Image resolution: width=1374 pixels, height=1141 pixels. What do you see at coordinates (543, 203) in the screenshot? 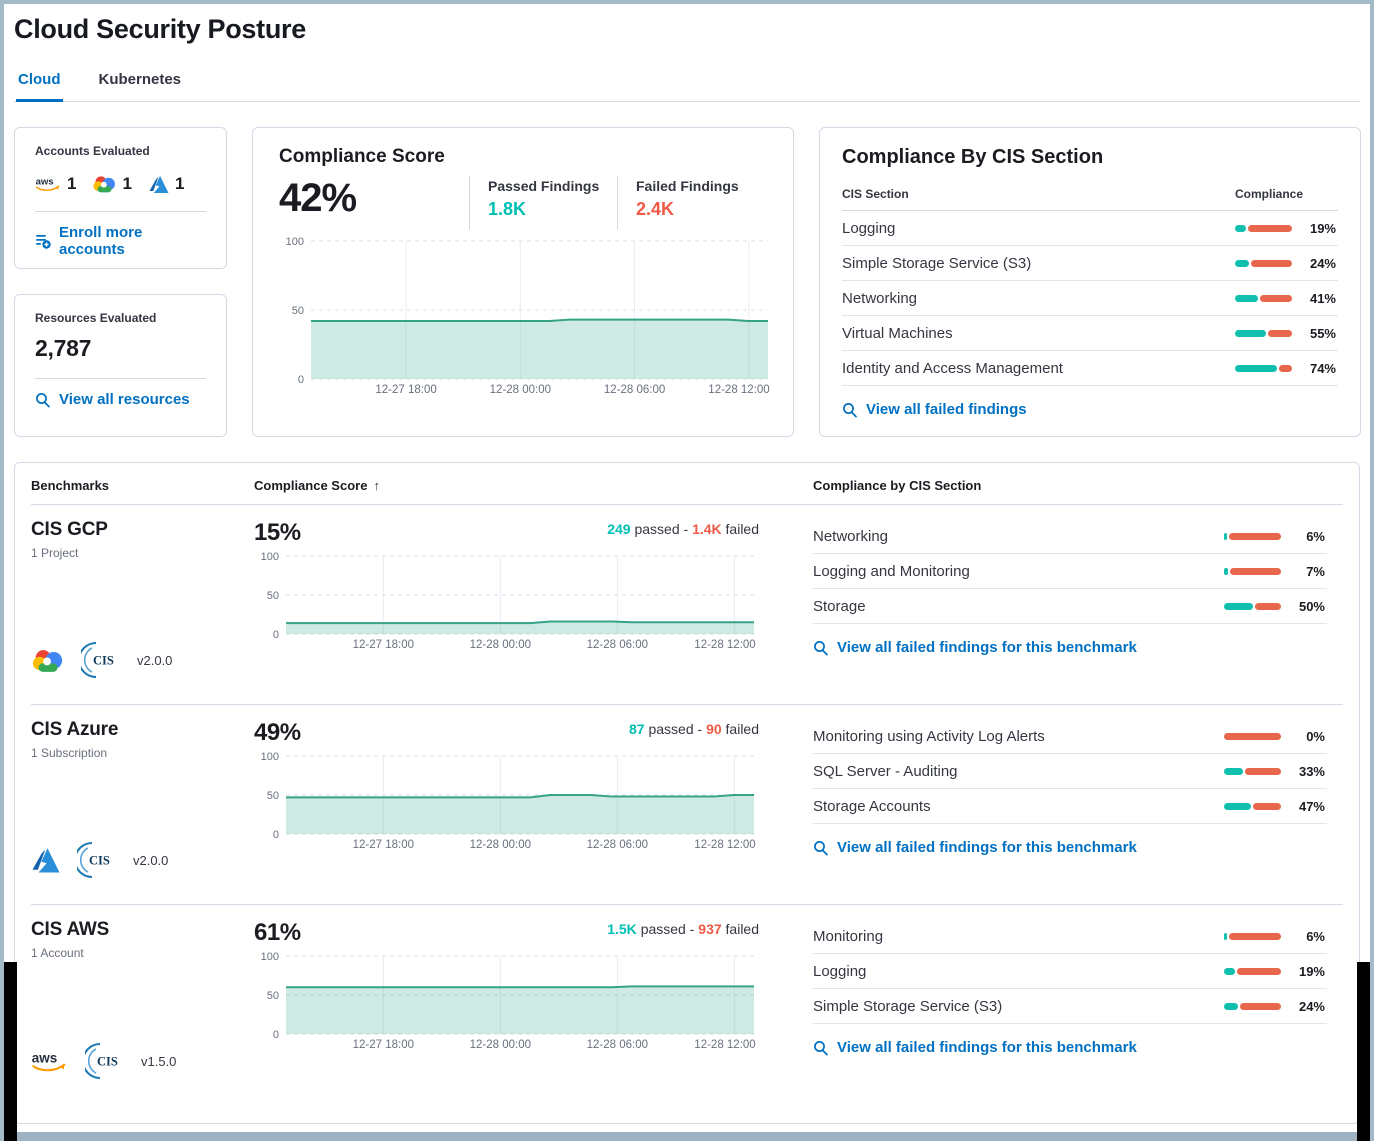
I see `passed-findings-block: Passed Findings 1.8K` at bounding box center [543, 203].